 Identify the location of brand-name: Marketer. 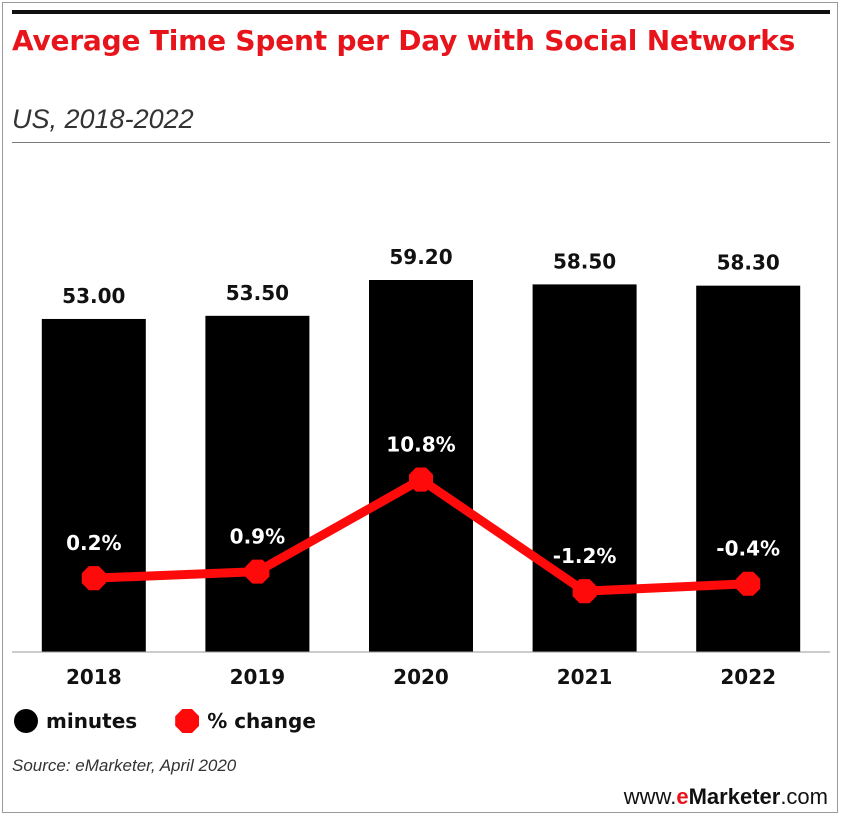
(734, 796).